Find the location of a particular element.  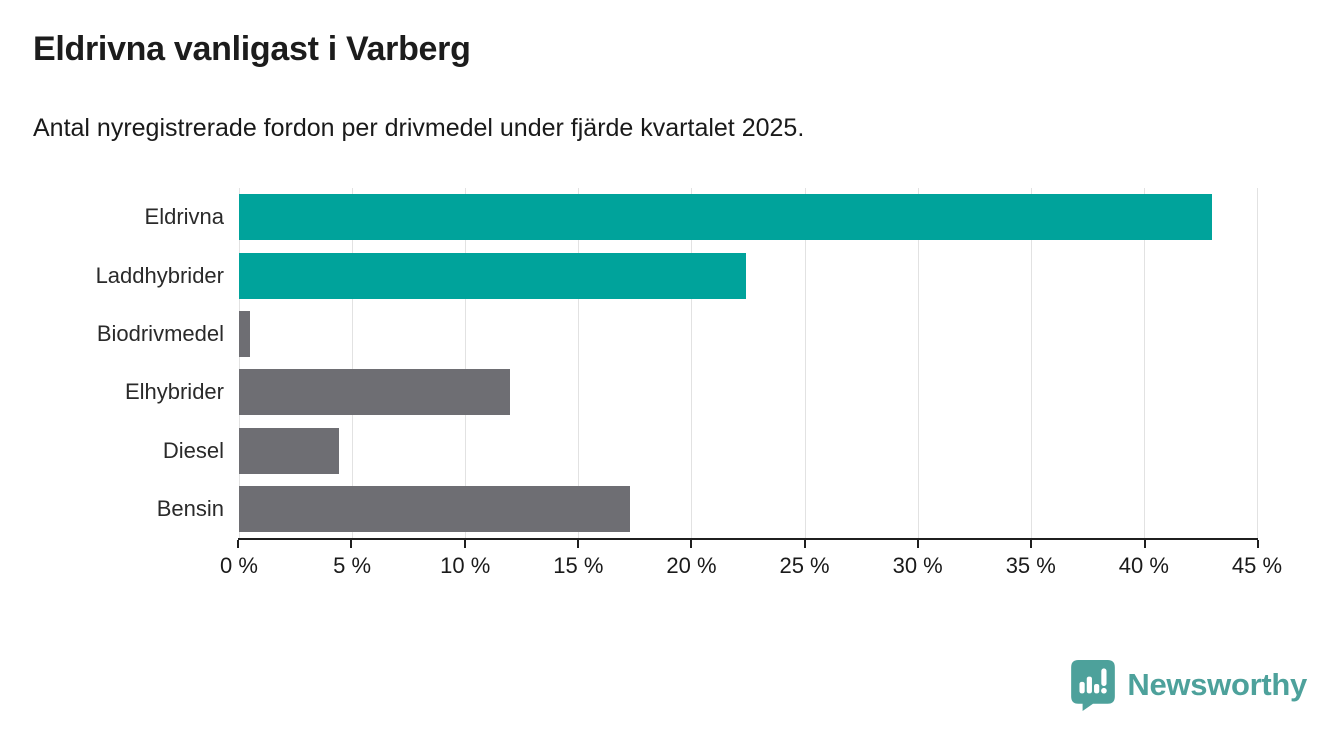

x-tick-label-30: 30 % is located at coordinates (917, 565).